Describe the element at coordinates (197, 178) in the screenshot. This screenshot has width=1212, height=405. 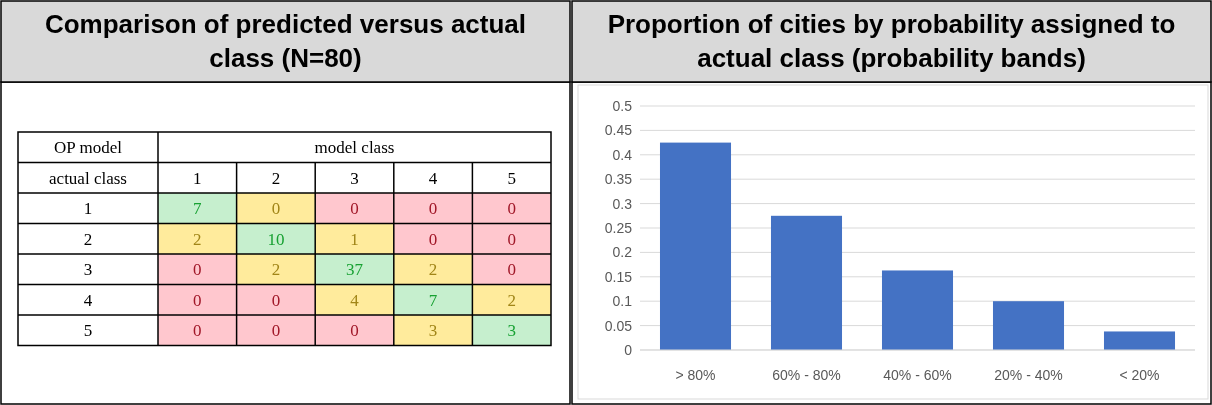
I see `x-tick-label: 1` at that location.